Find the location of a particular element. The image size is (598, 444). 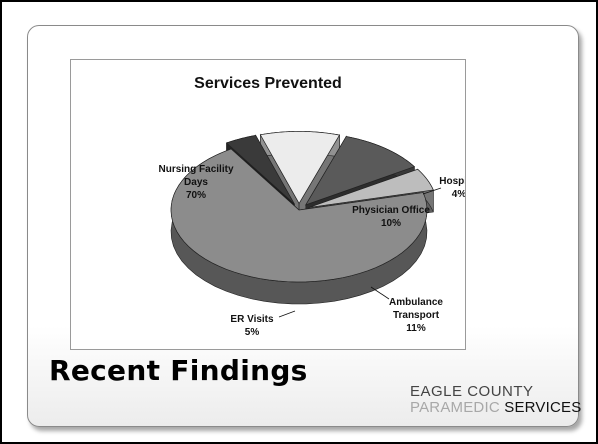

pie-slice-label: Ambulance is located at coordinates (416, 302).